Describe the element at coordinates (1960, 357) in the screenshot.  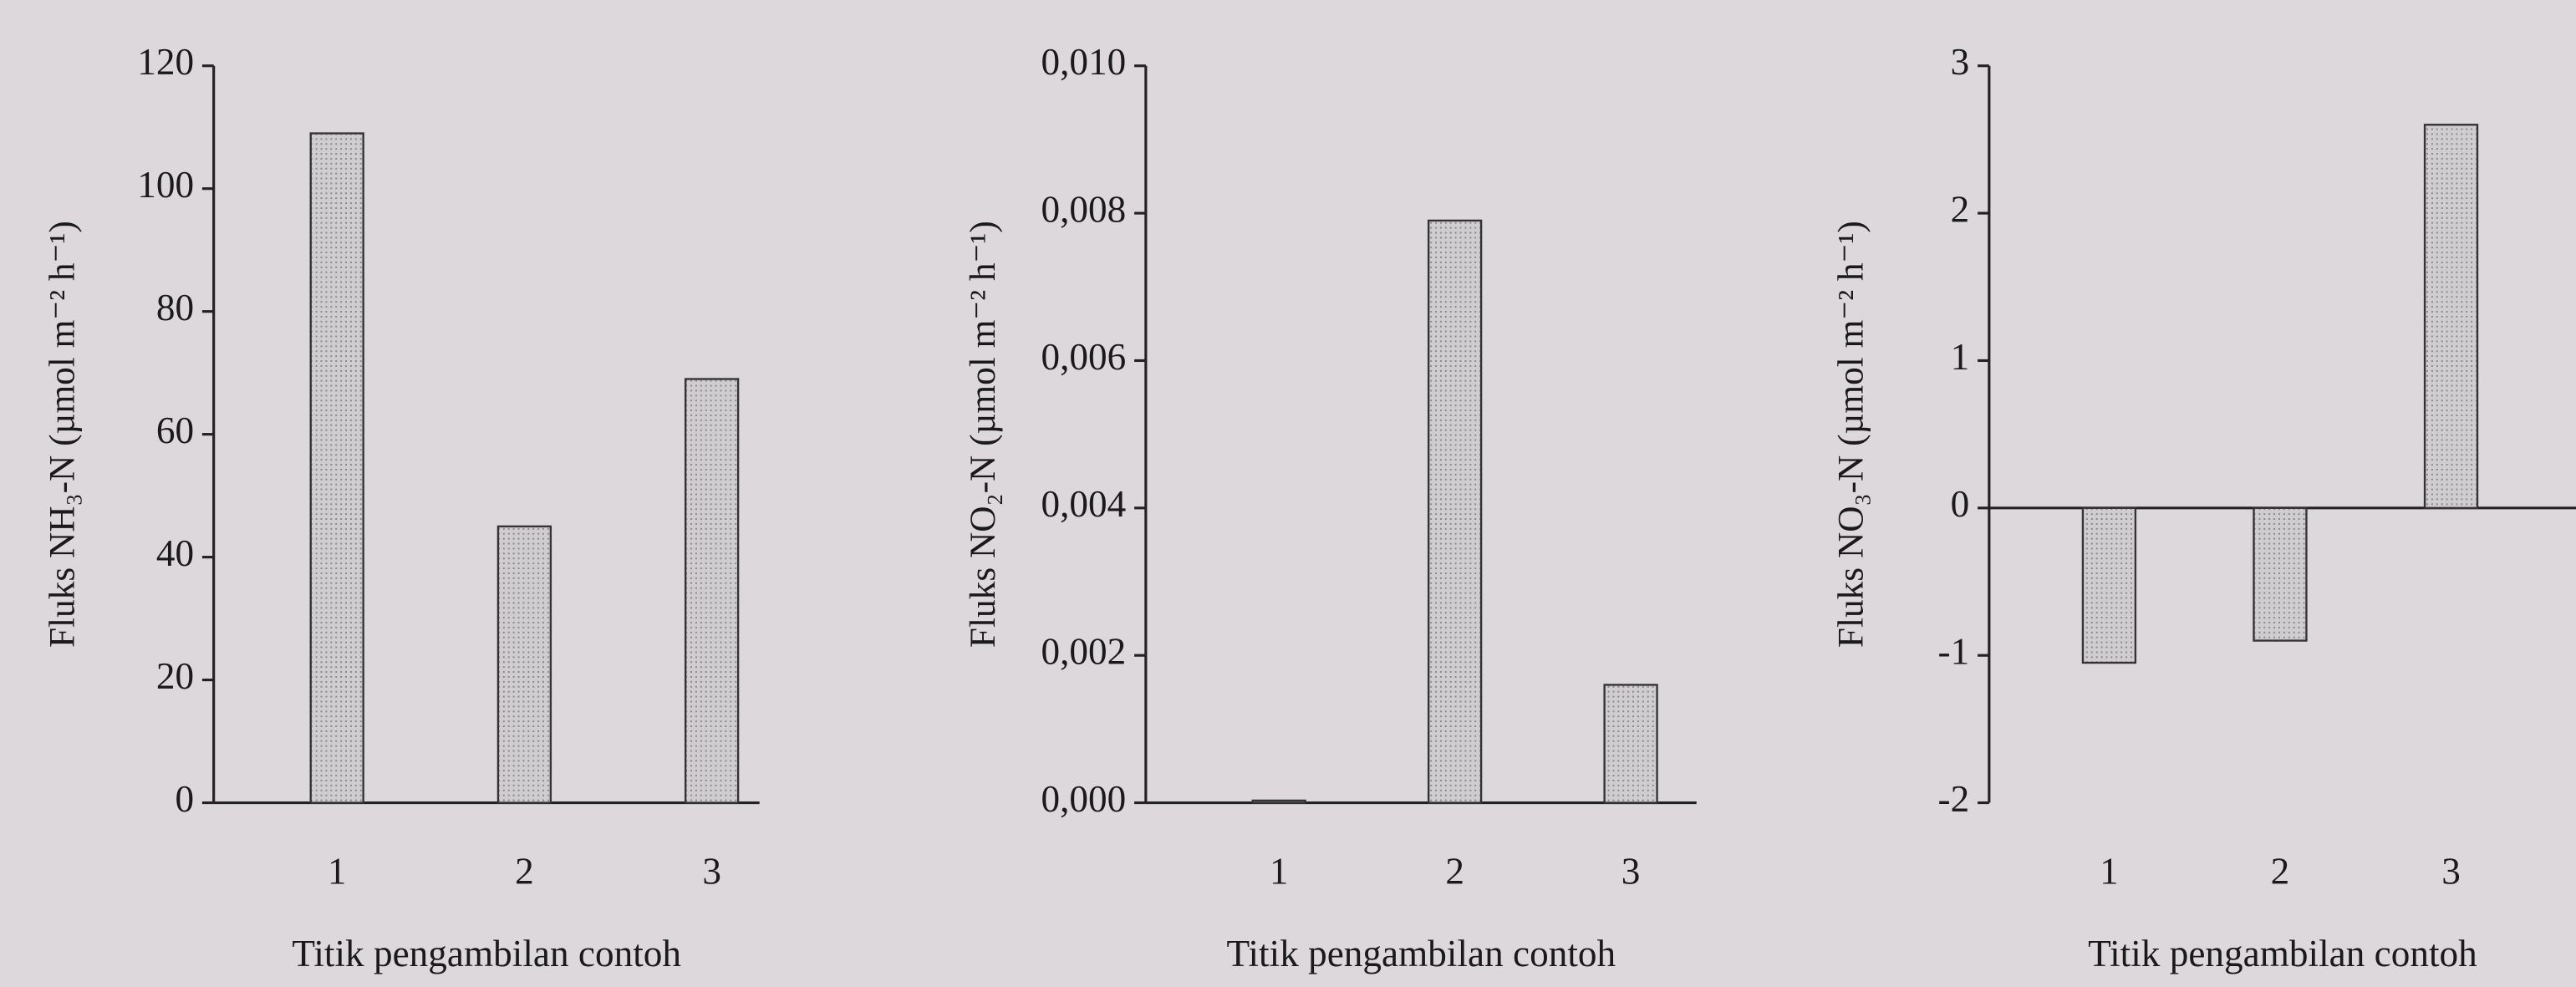
I see `y-tick-label: 1` at that location.